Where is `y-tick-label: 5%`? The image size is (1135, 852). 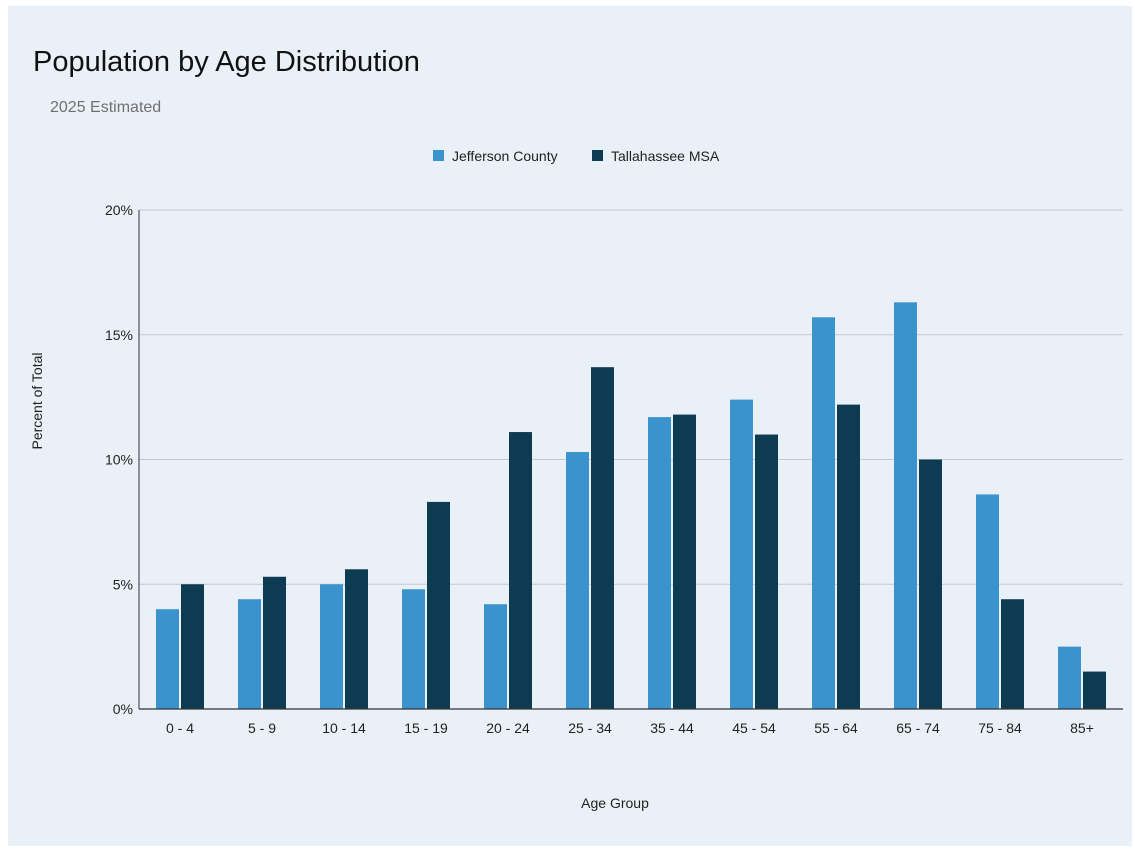 y-tick-label: 5% is located at coordinates (123, 584).